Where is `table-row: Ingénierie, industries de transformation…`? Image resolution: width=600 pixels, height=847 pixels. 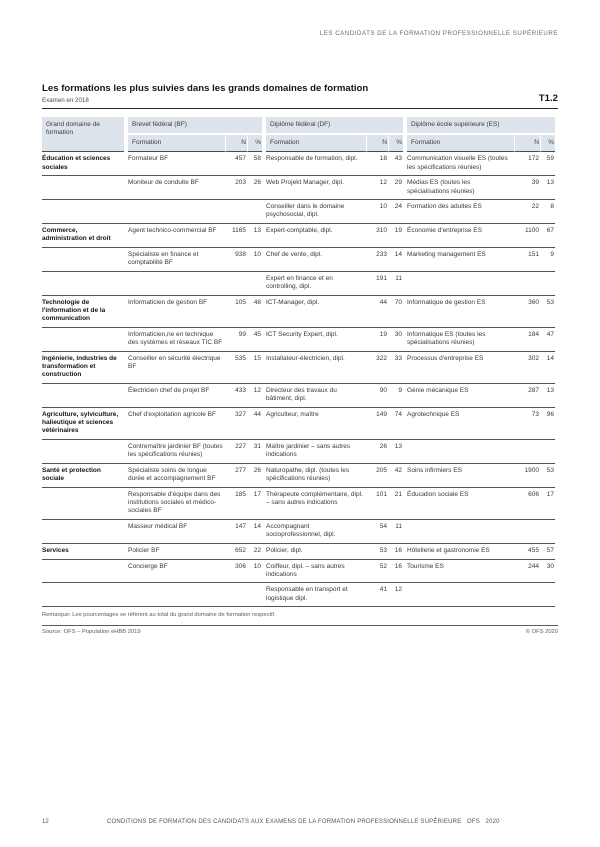
table-row: Ingénierie, industries de transformation… is located at coordinates (300, 368).